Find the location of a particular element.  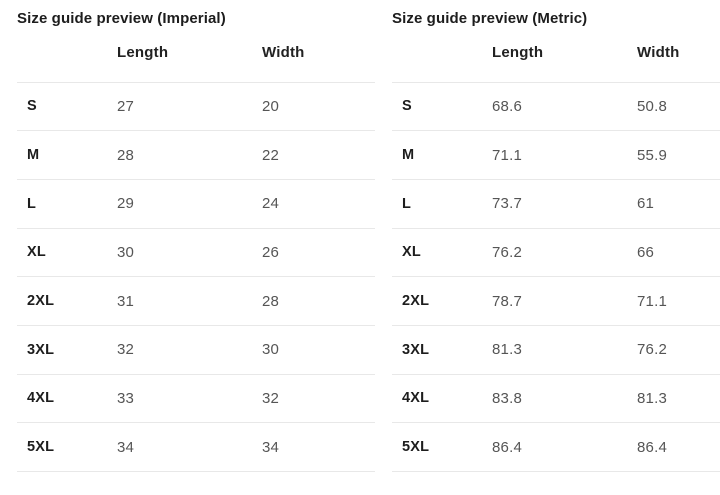

length-value: 78.7 is located at coordinates (507, 301).